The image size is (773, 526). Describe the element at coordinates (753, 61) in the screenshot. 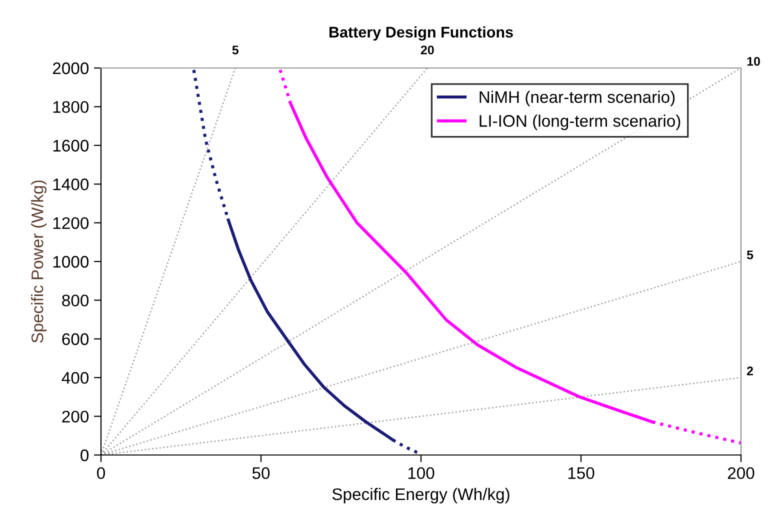

I see `annotation: 10` at that location.